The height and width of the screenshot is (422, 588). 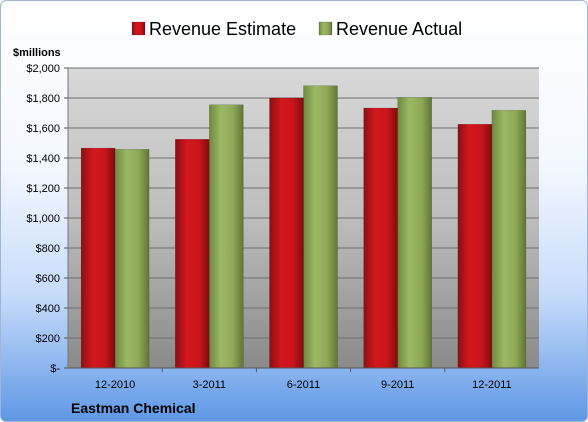 I want to click on y-tick-label: $1,800, so click(x=43, y=99).